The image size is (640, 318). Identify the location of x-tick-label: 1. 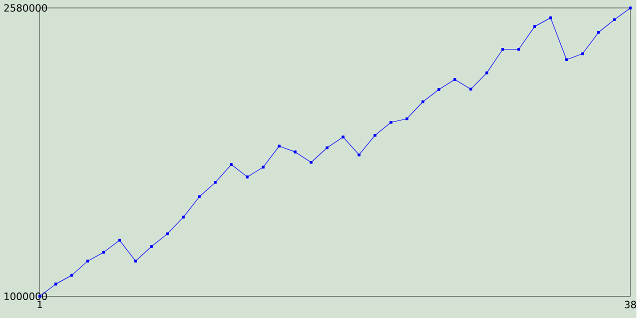
(40, 304).